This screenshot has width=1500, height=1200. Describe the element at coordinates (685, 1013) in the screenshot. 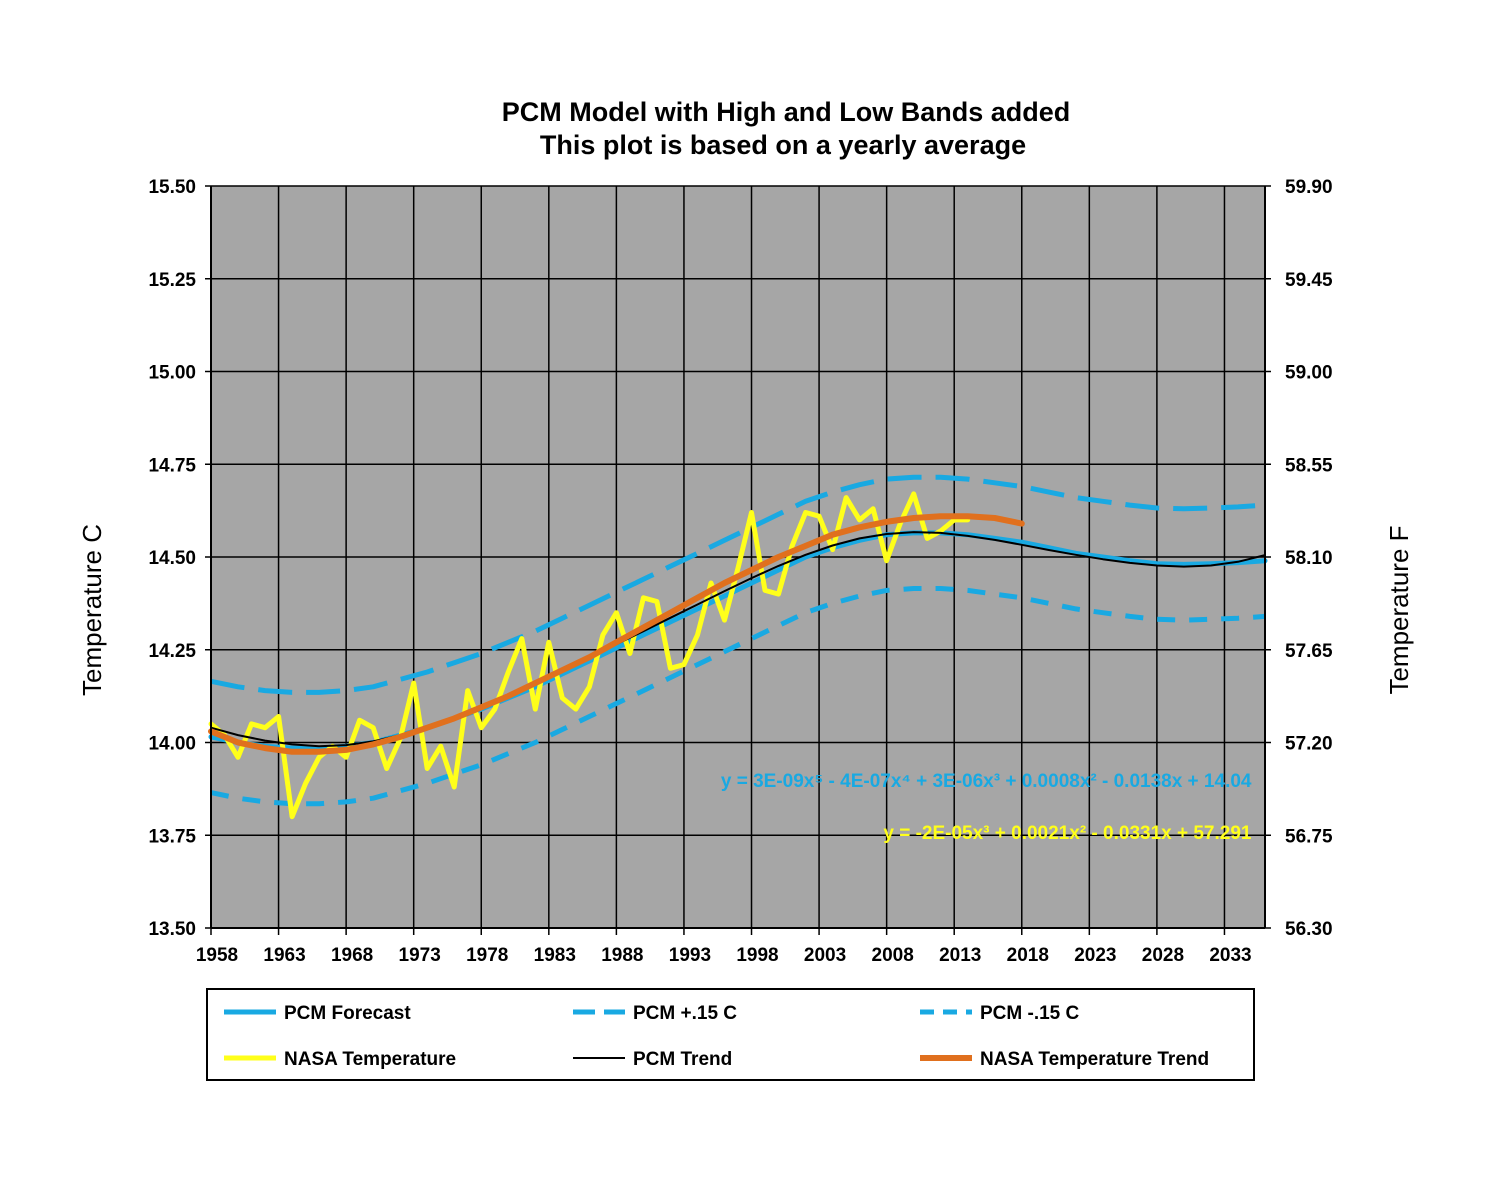

I see `legend-label: PCM +.15 C` at that location.